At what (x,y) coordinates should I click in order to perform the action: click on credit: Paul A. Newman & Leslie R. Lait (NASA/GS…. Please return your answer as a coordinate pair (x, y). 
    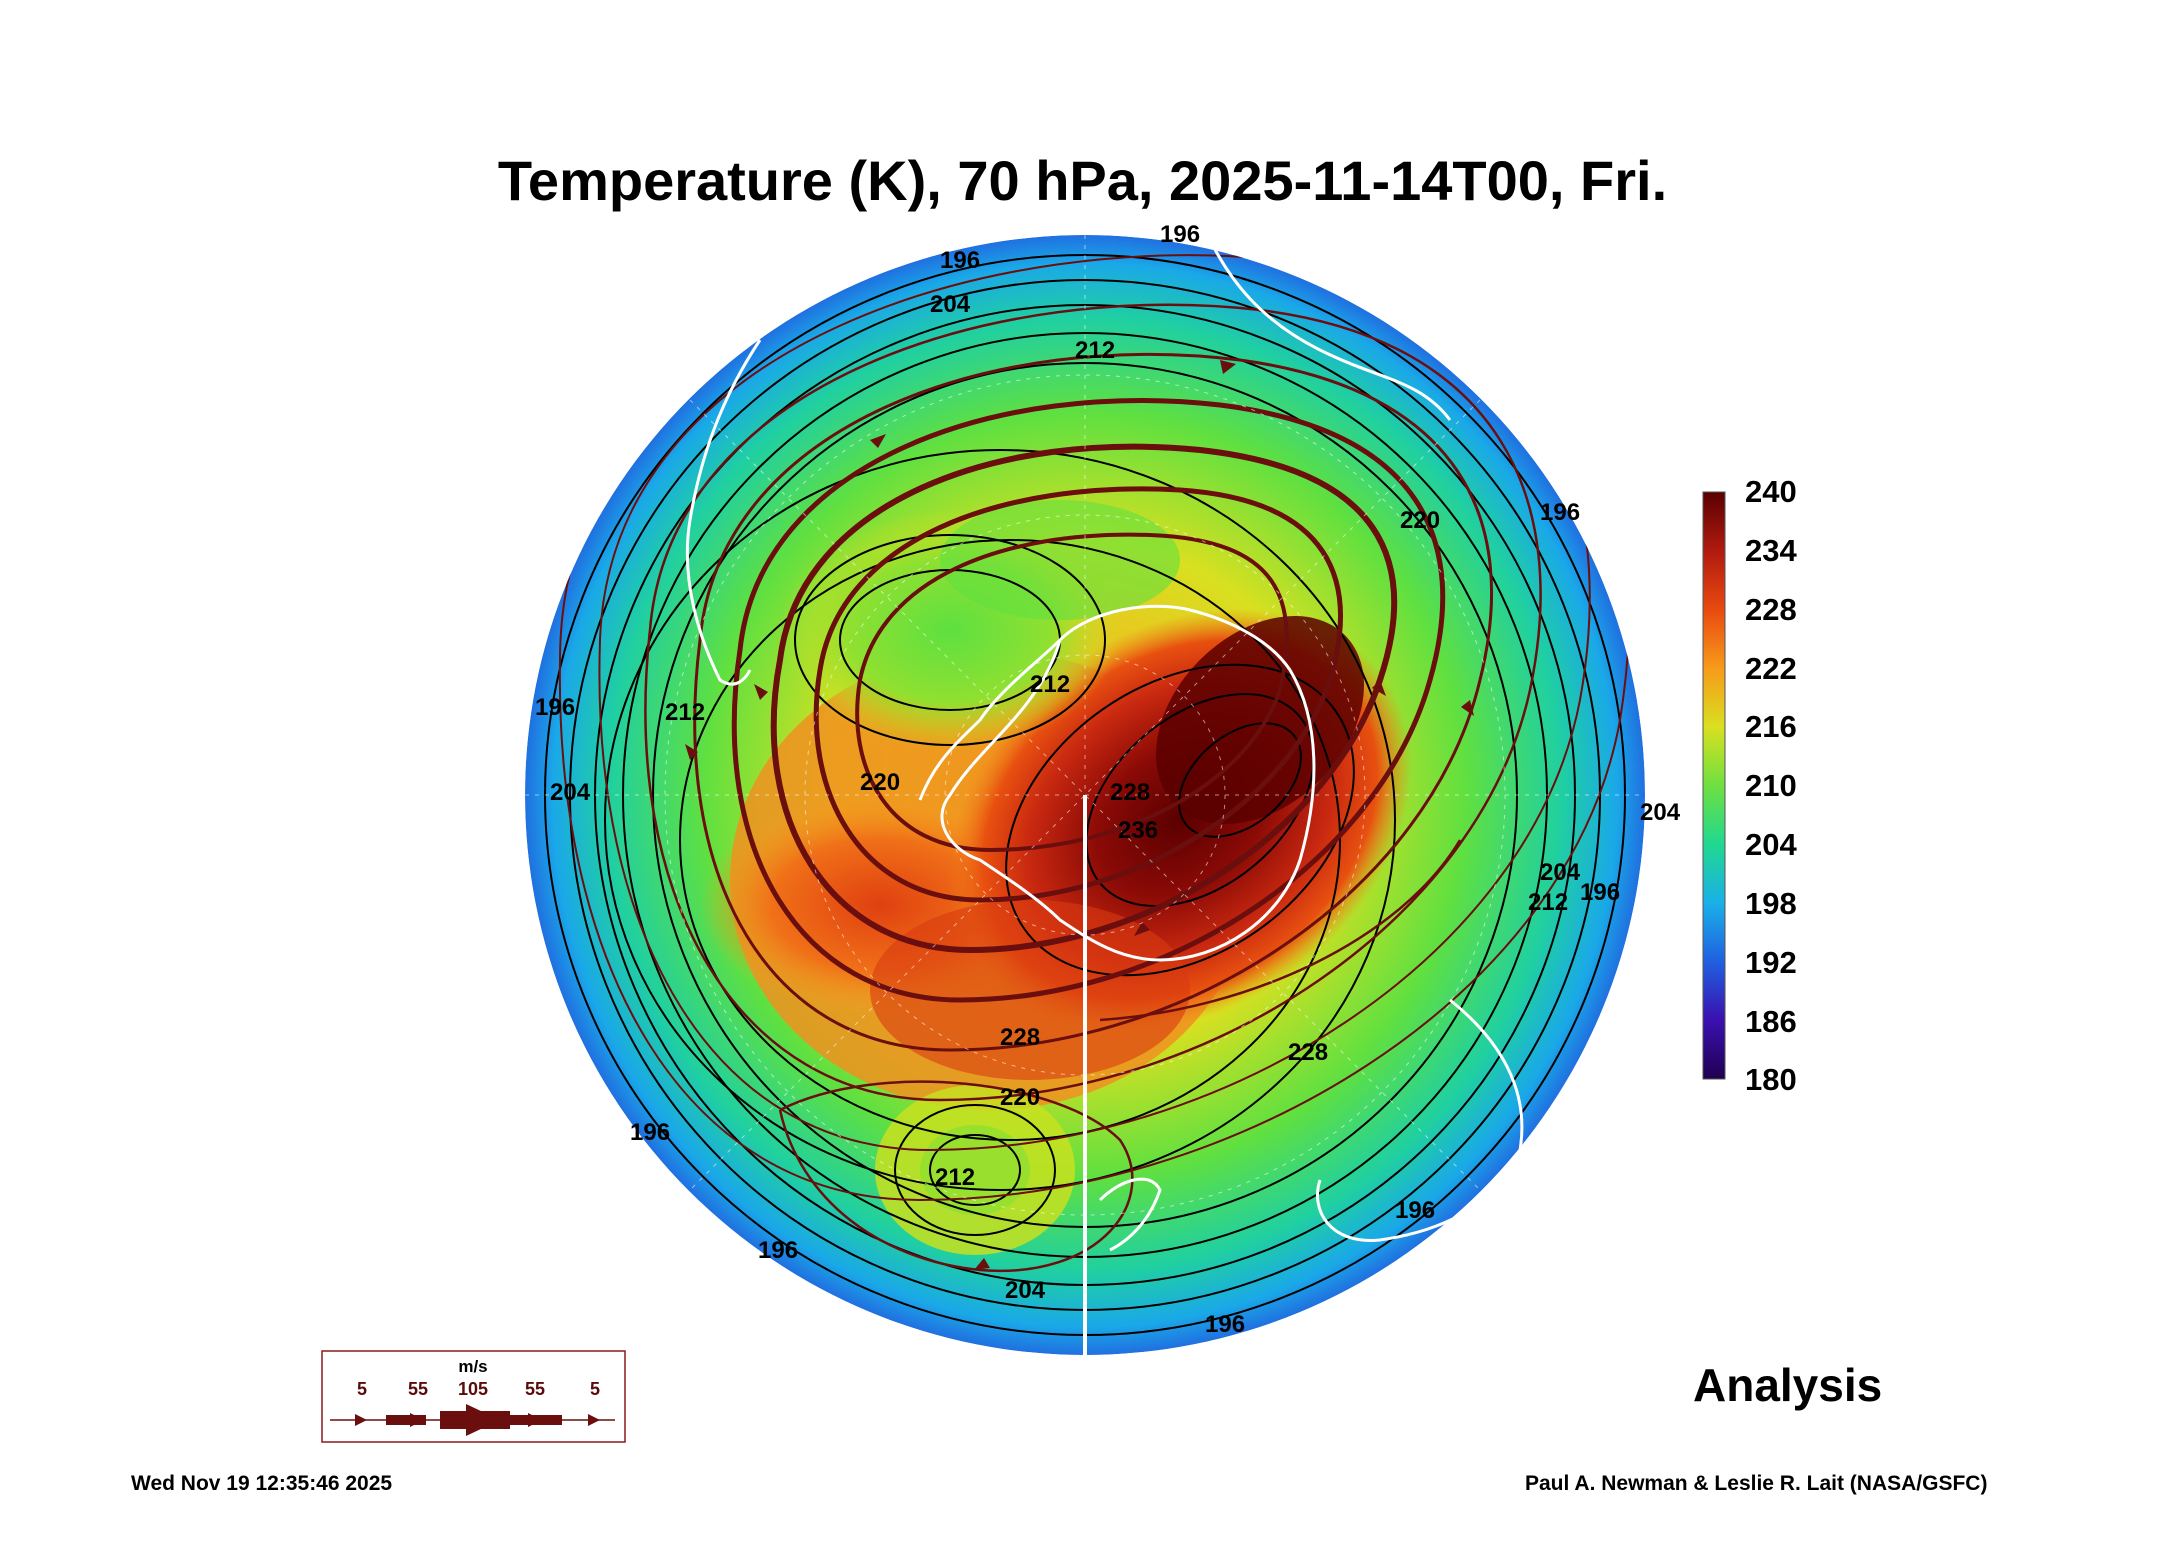
    Looking at the image, I should click on (1756, 1483).